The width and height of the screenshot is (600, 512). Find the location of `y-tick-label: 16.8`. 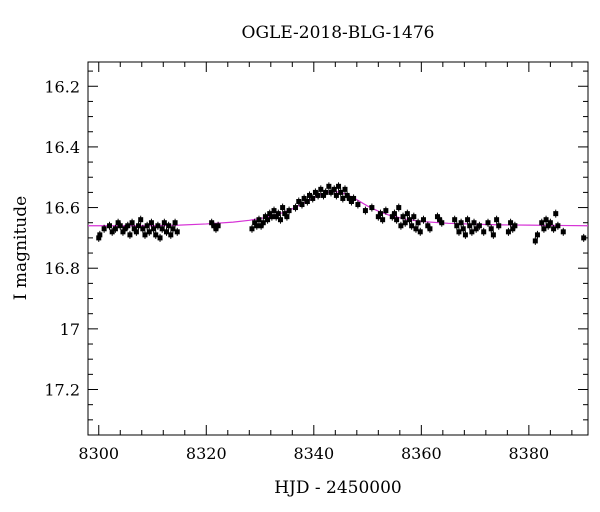

y-tick-label: 16.8 is located at coordinates (62, 268).